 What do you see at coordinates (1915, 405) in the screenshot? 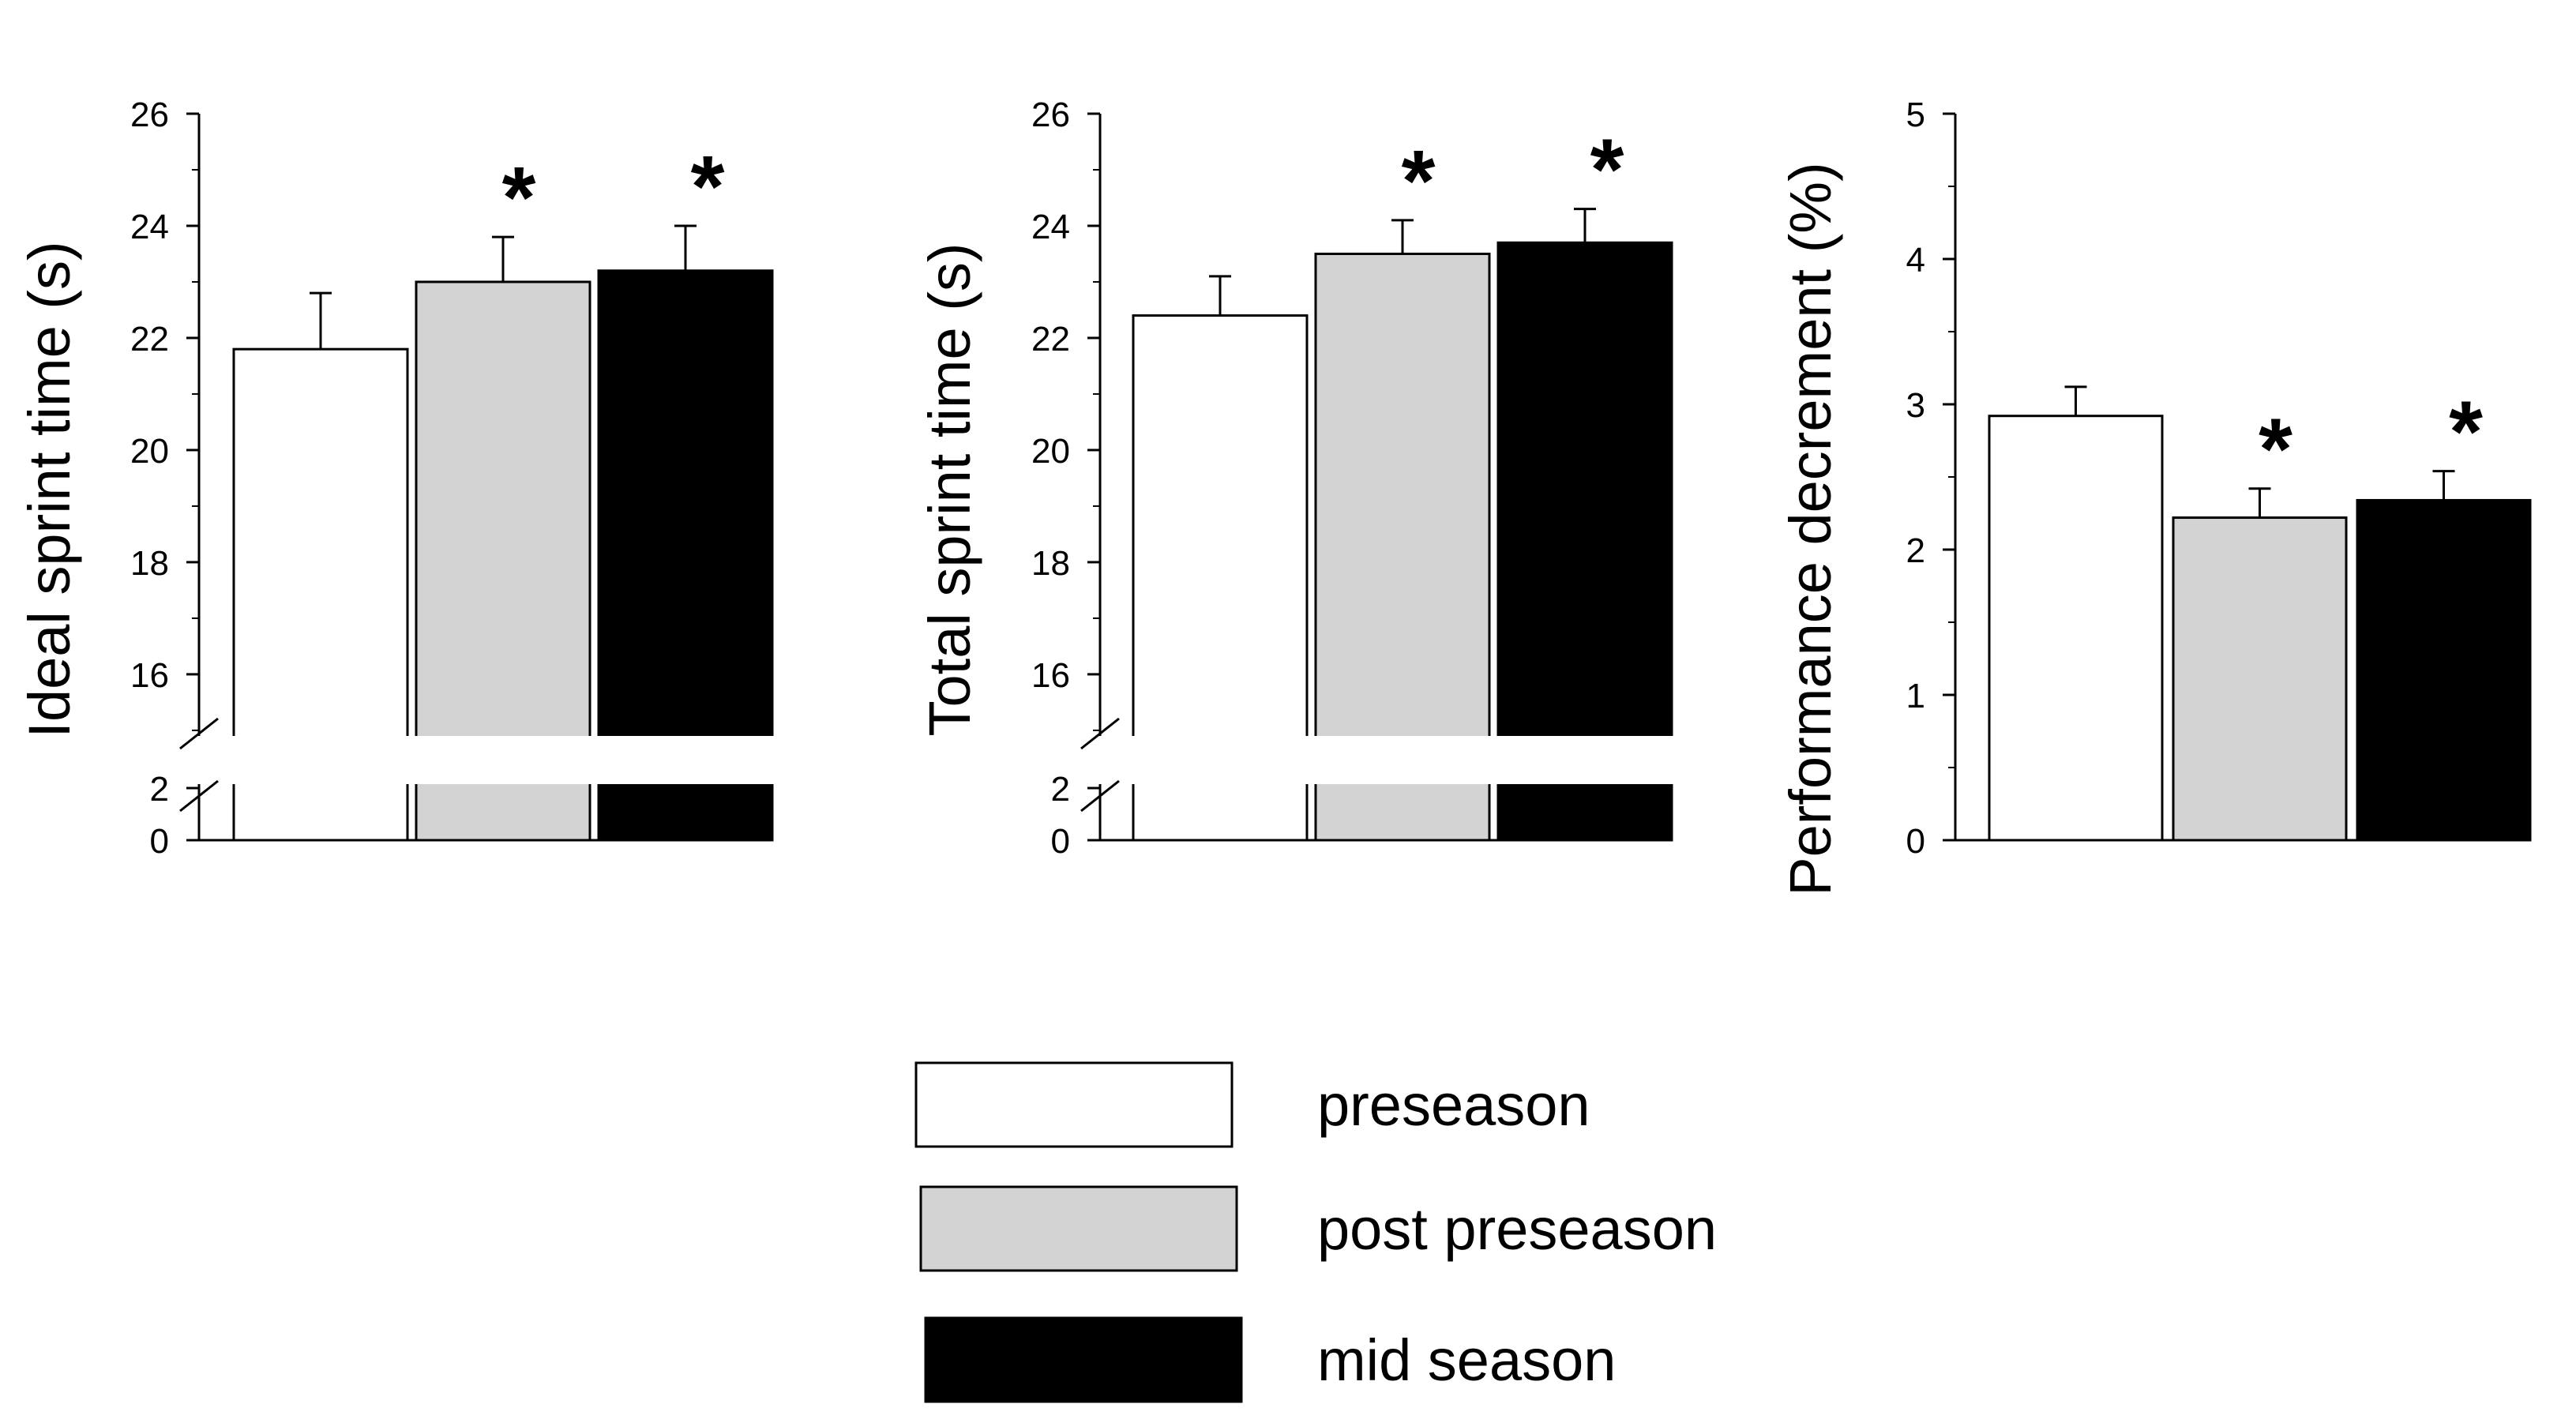
I see `y-tick-label-3: 3` at bounding box center [1915, 405].